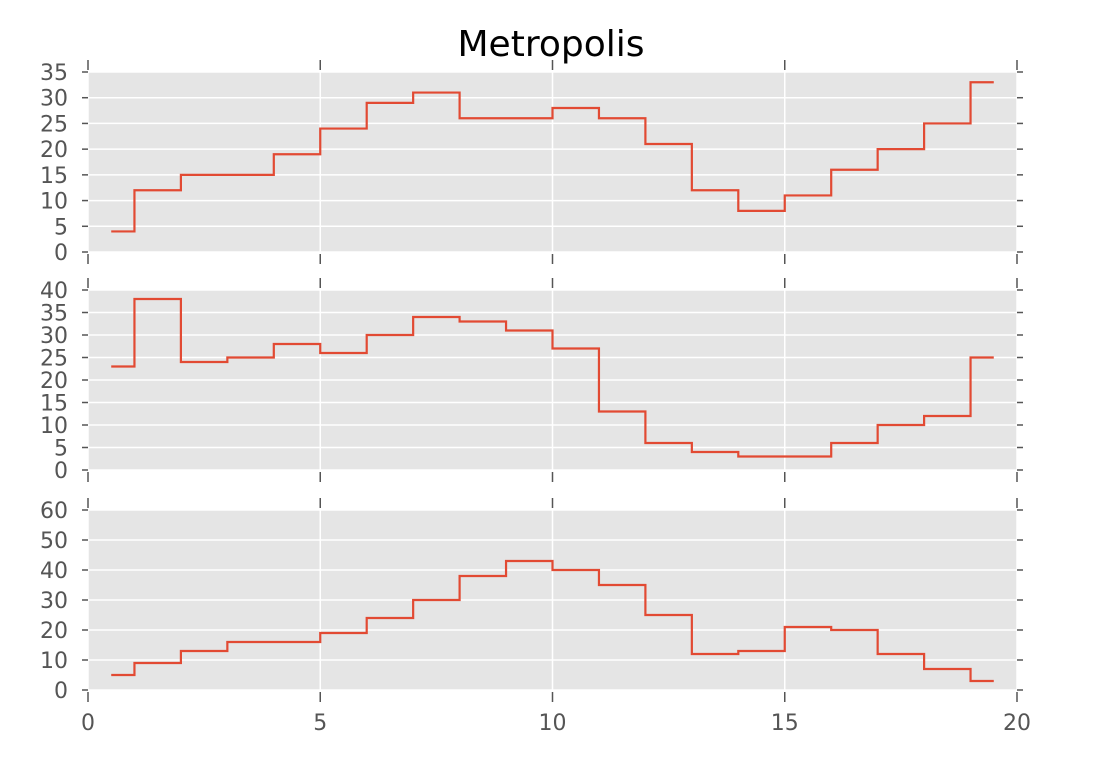 The image size is (1098, 774). Describe the element at coordinates (88, 723) in the screenshot. I see `x-tick-label: 0` at that location.